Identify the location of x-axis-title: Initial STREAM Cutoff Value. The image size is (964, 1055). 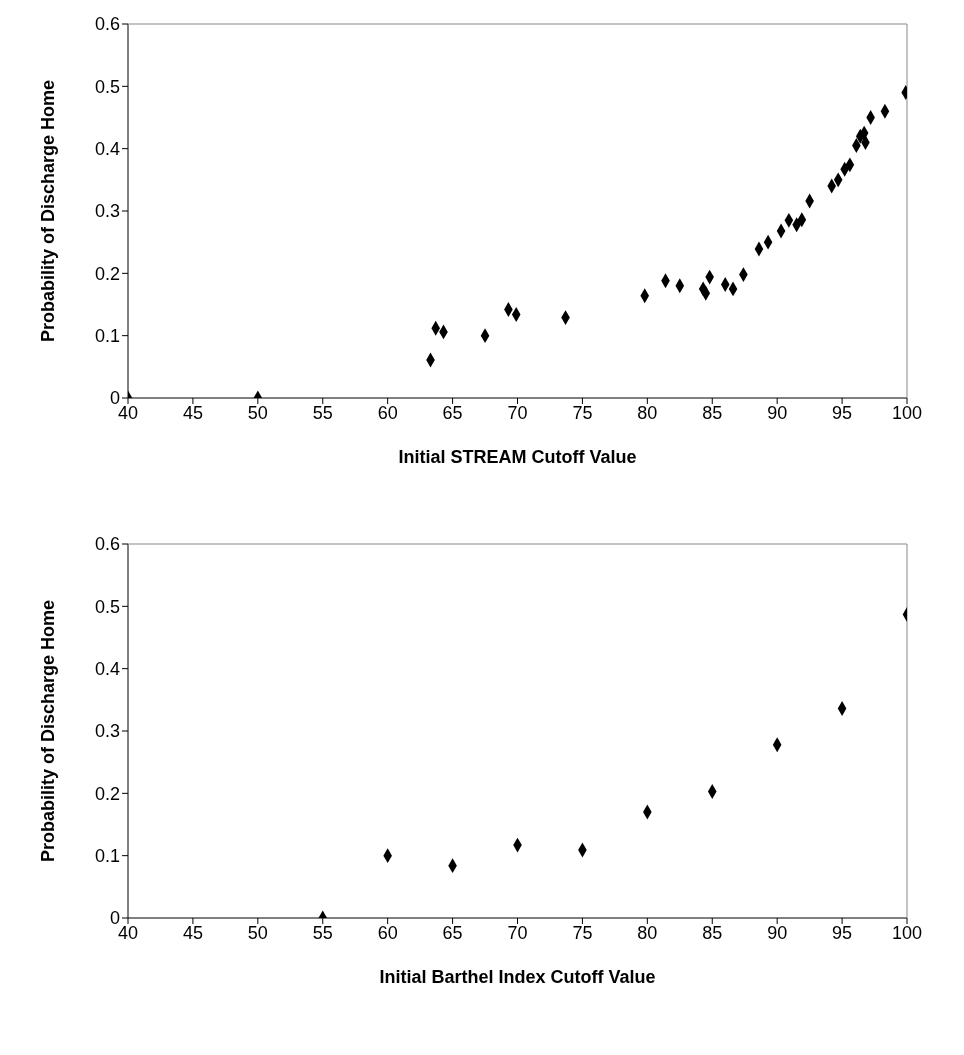
(517, 457).